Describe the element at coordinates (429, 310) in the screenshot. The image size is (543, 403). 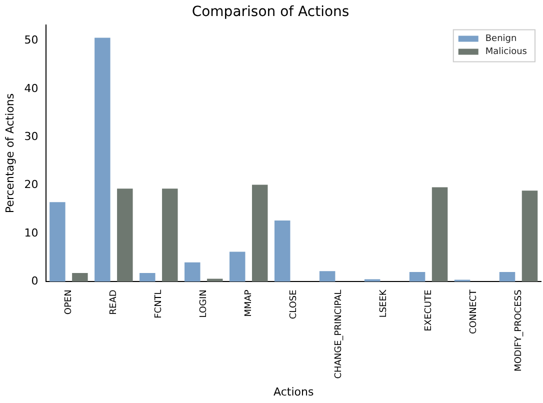
I see `x-tick-label: EXECUTE` at that location.